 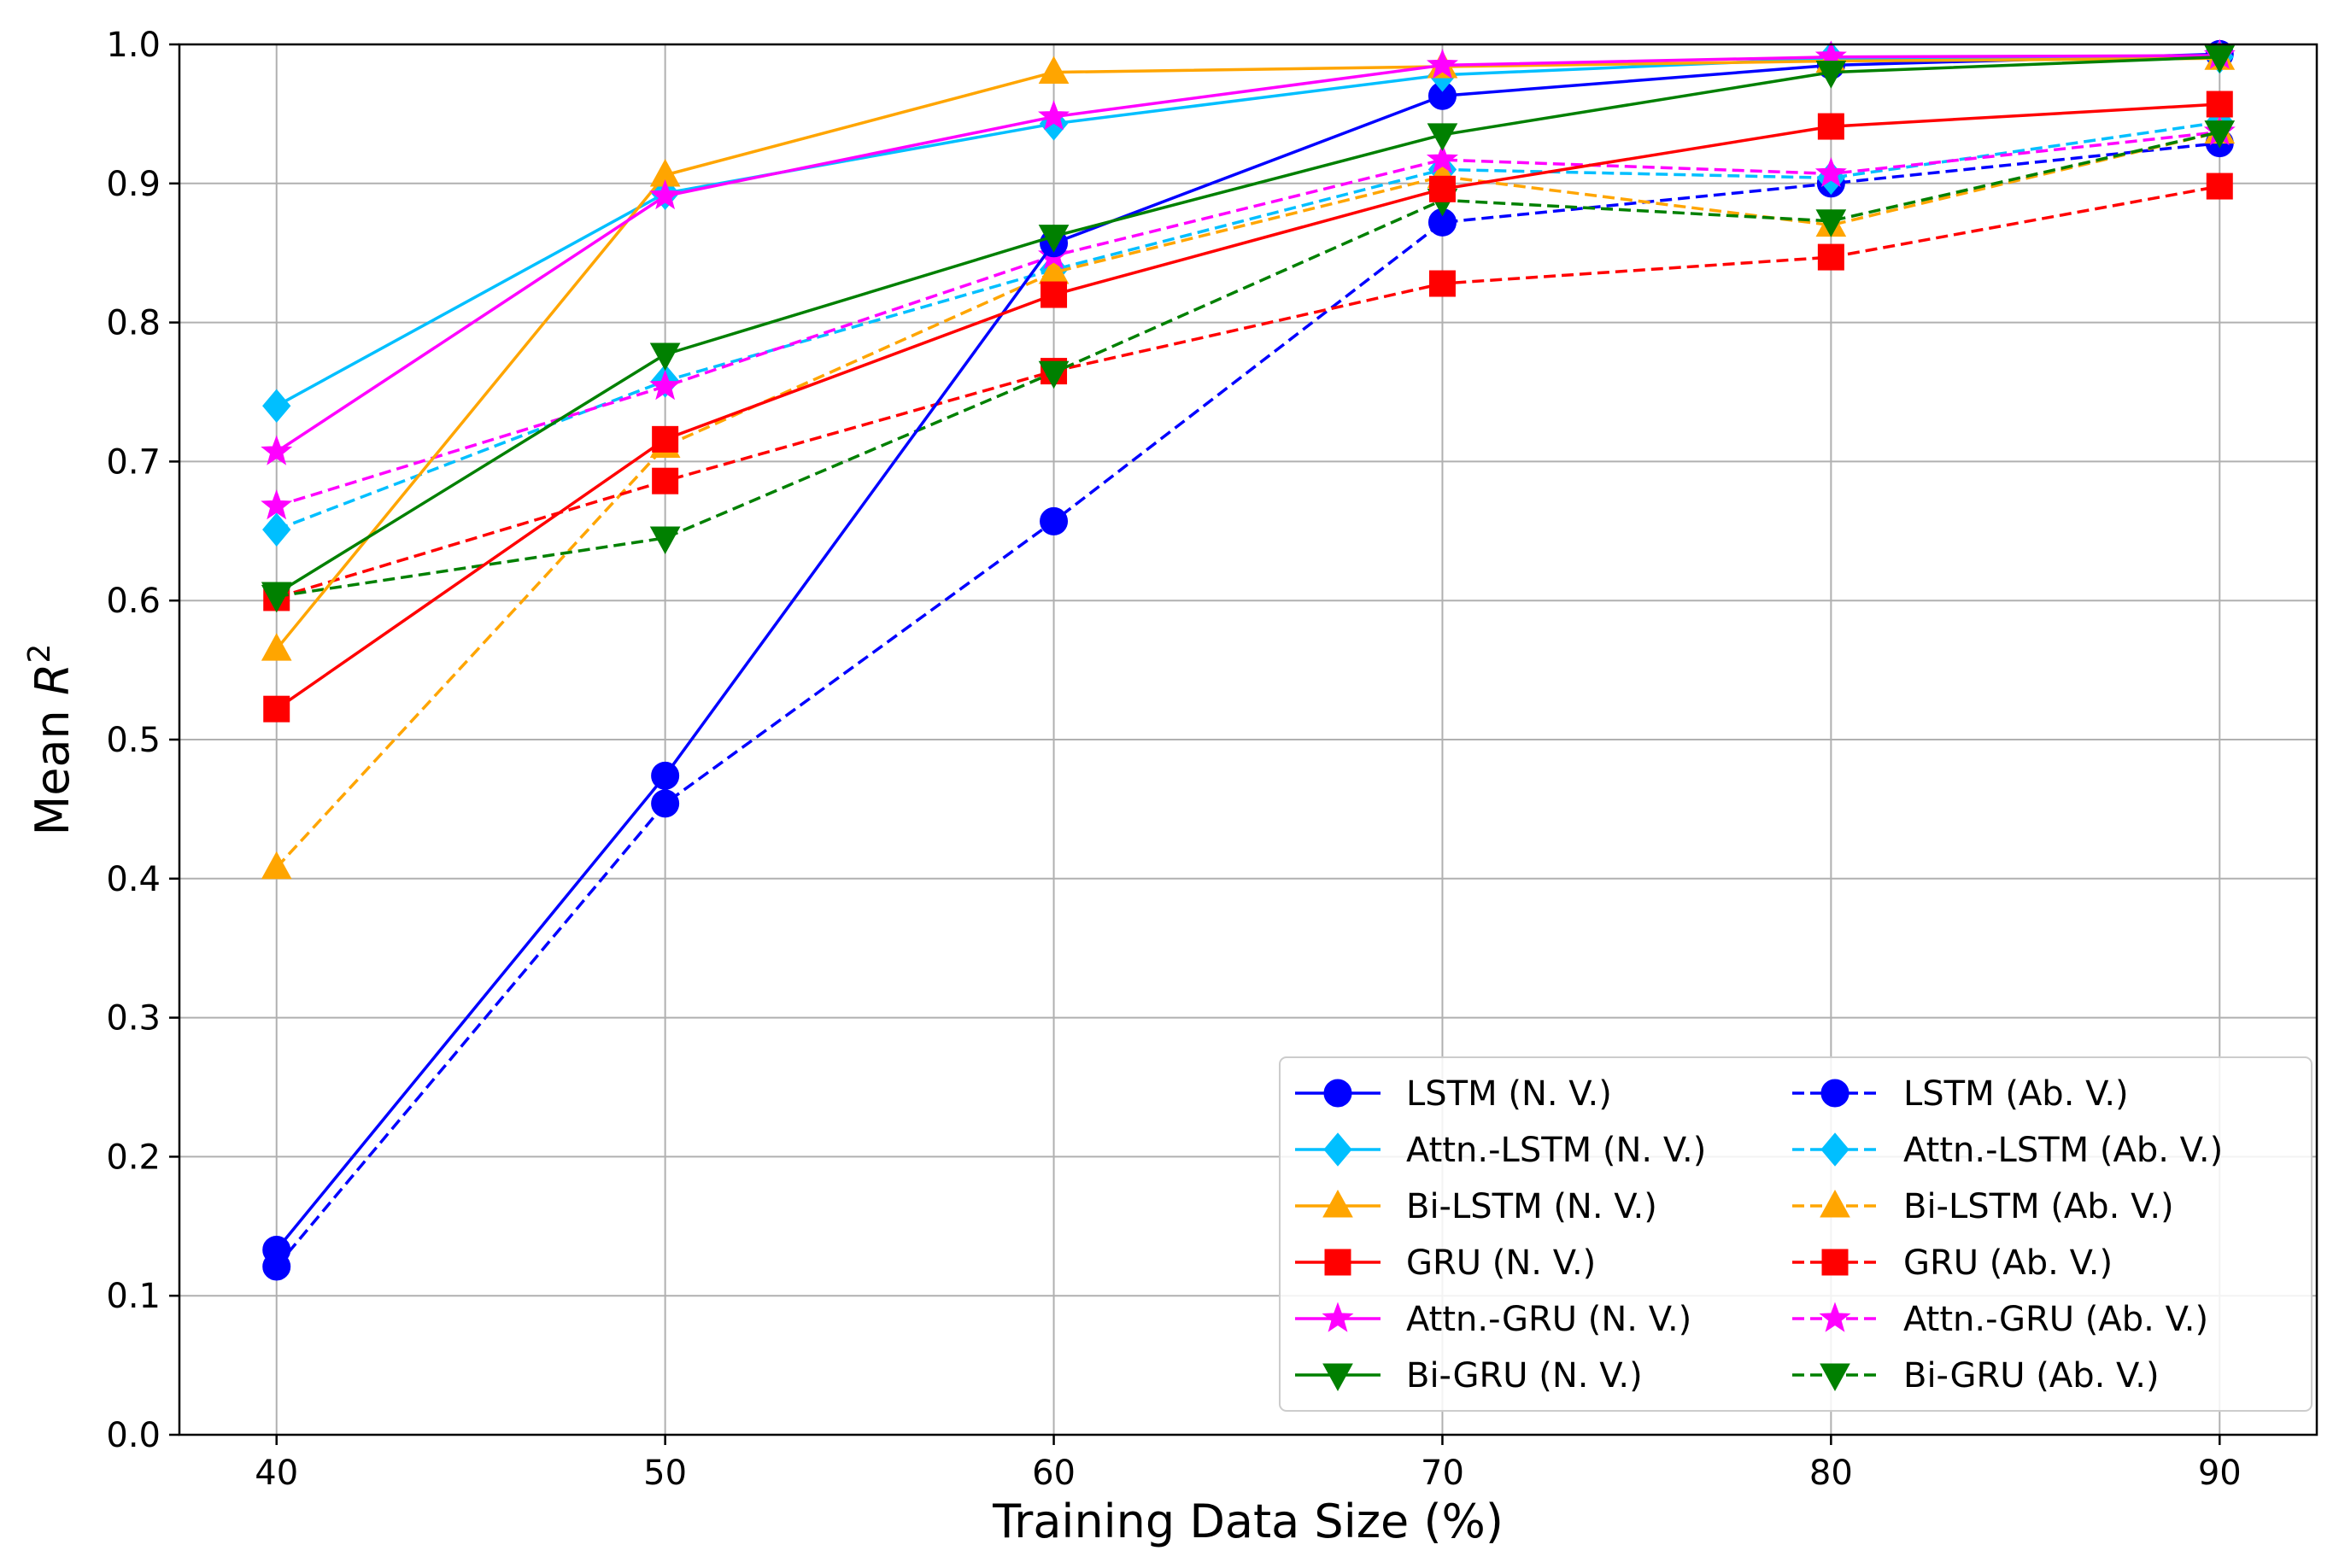 I want to click on legend-entry-attn-gru-n-v: Attn.-GRU (N. V.), so click(x=1493, y=1319).